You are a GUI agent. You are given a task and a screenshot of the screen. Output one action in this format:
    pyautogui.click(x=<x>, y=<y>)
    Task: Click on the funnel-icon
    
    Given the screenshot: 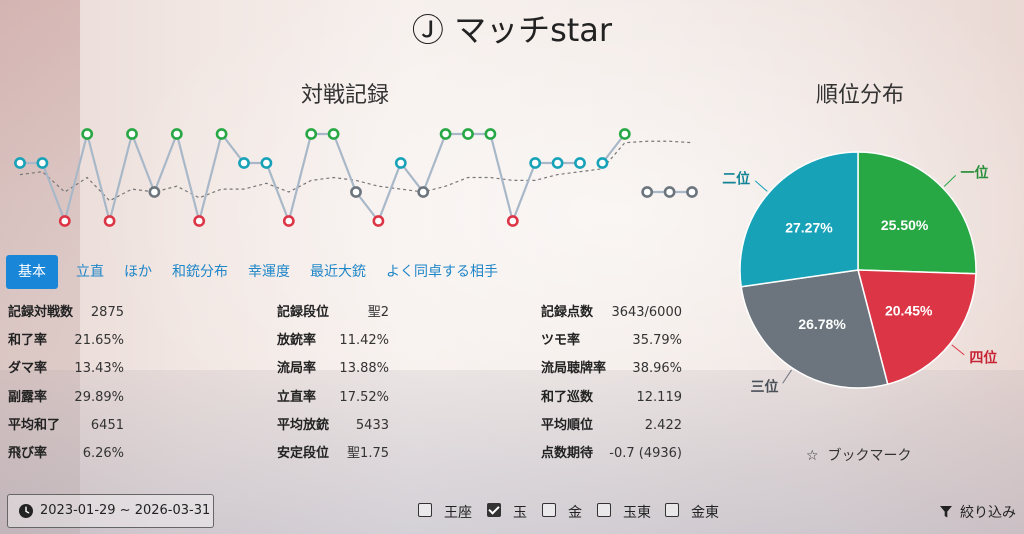 What is the action you would take?
    pyautogui.click(x=946, y=512)
    